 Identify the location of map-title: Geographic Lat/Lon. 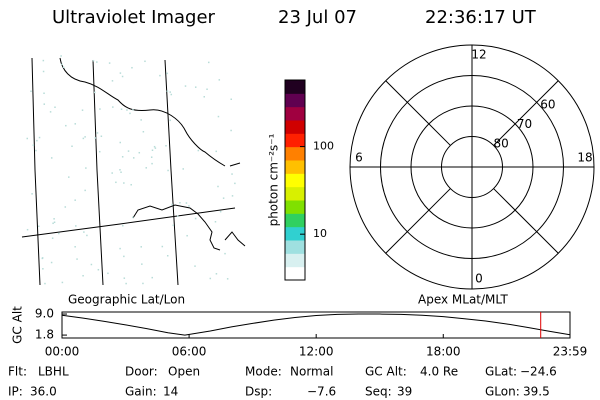
(126, 300).